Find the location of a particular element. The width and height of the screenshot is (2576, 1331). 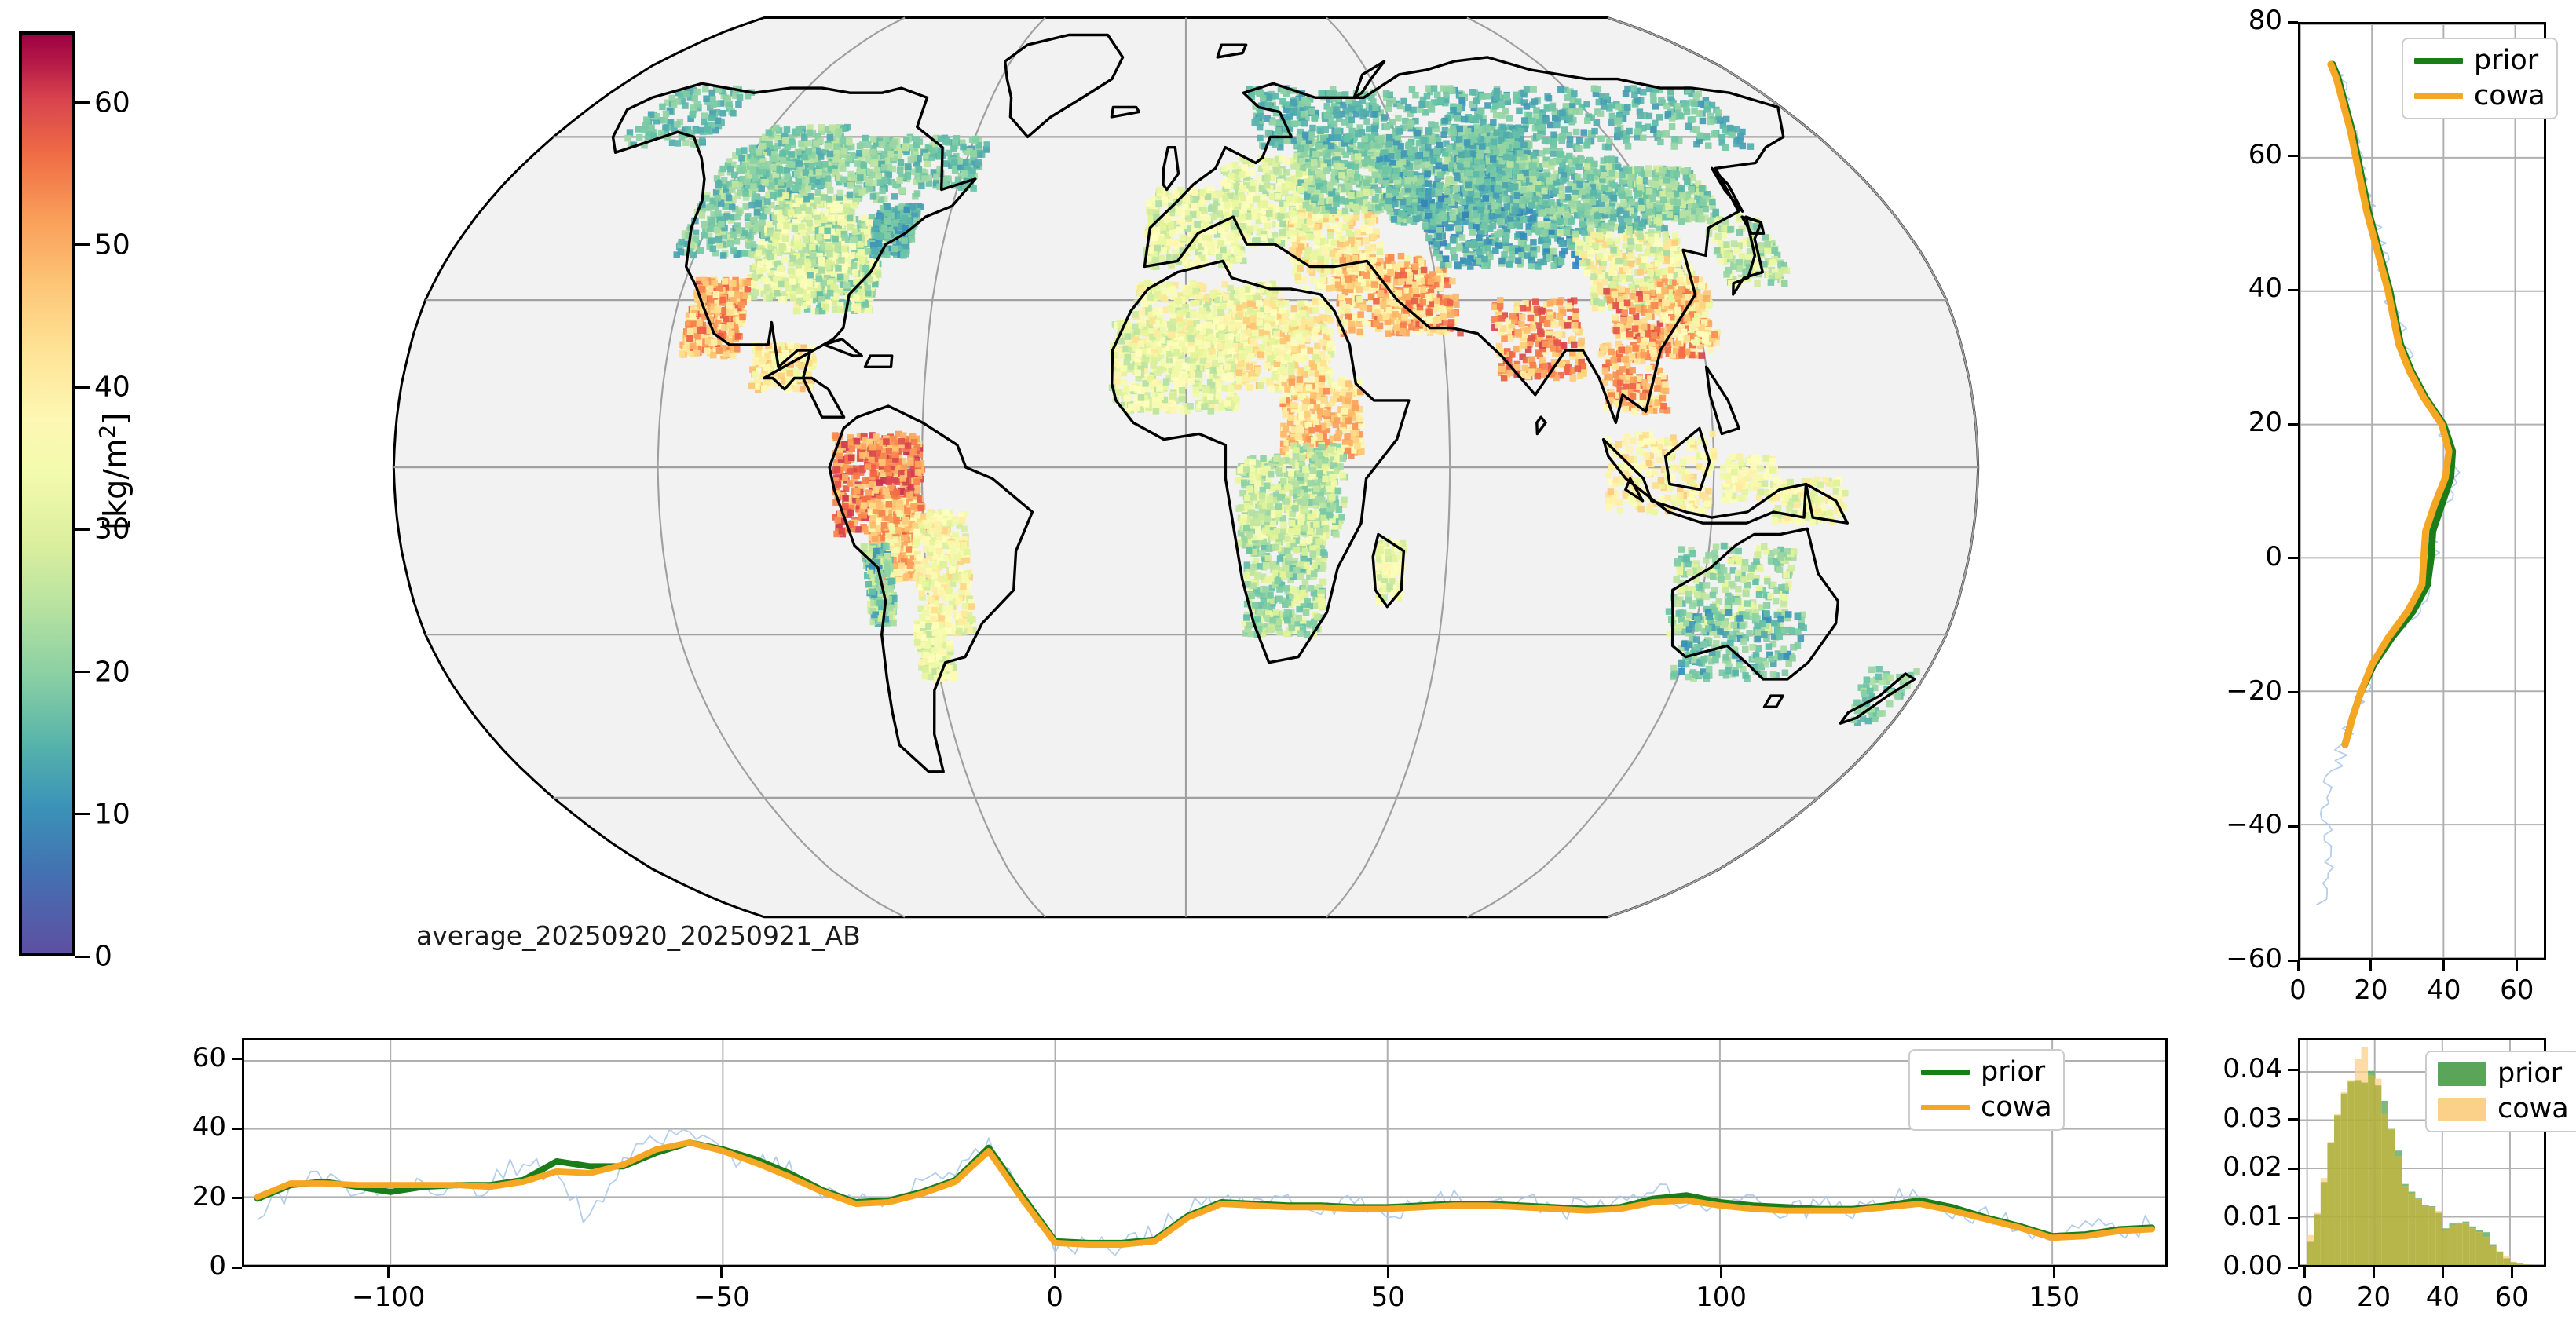

latitude-profile-panel: −60 −40 −20 0 20 40 60 80 0 20 40 60 prior cowa is located at coordinates (2396, 517).